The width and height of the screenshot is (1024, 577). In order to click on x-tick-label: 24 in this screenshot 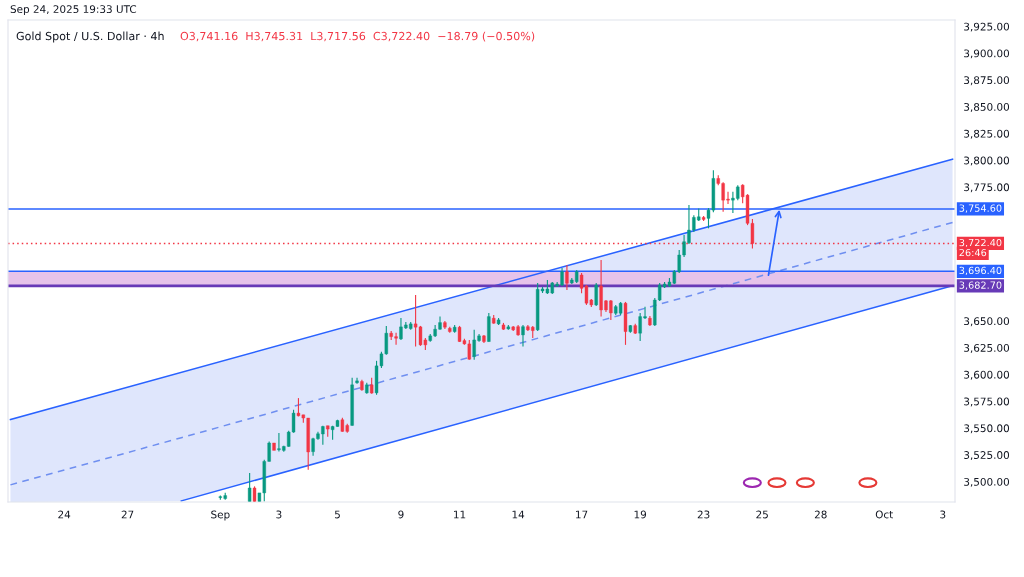, I will do `click(64, 514)`.